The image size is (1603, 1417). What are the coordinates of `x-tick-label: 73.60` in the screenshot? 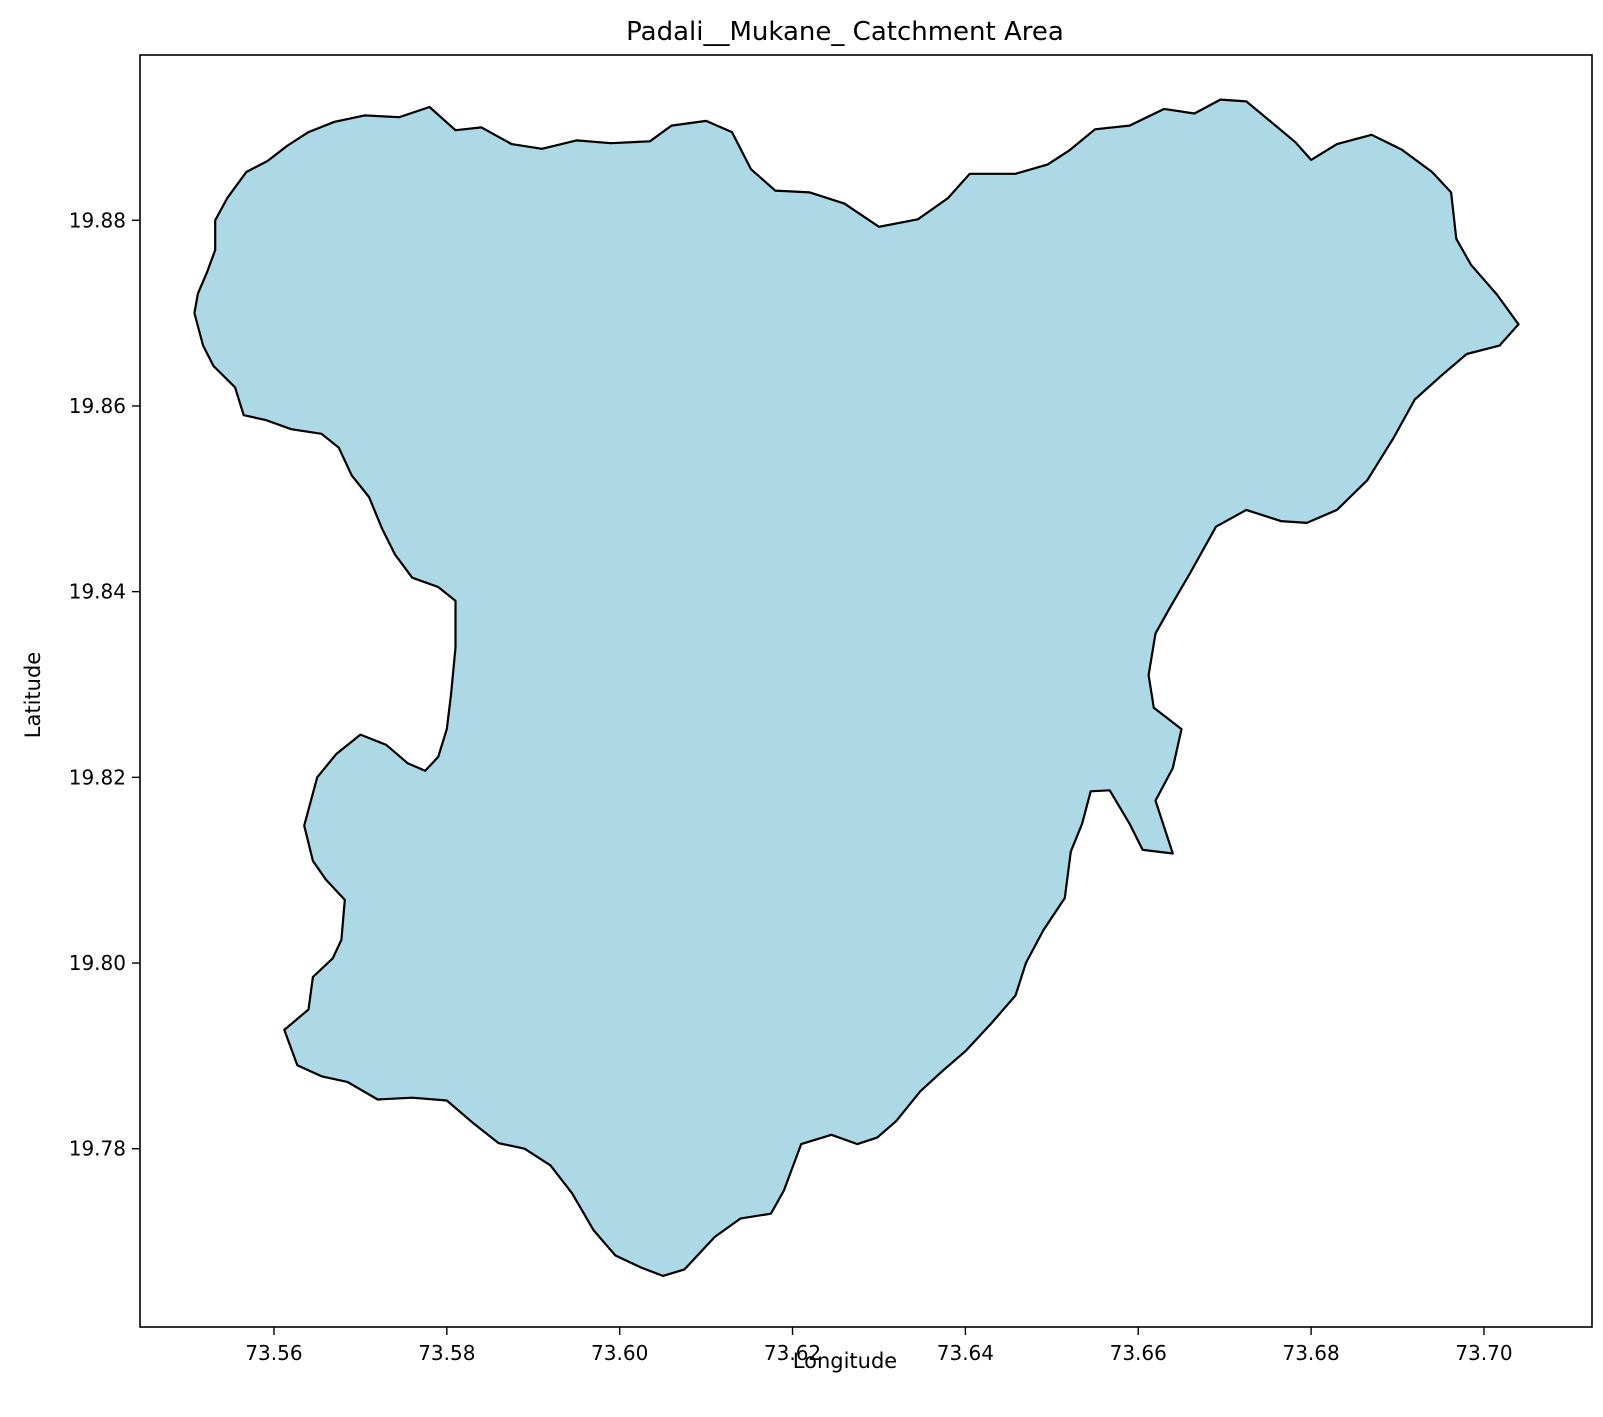 It's located at (619, 1353).